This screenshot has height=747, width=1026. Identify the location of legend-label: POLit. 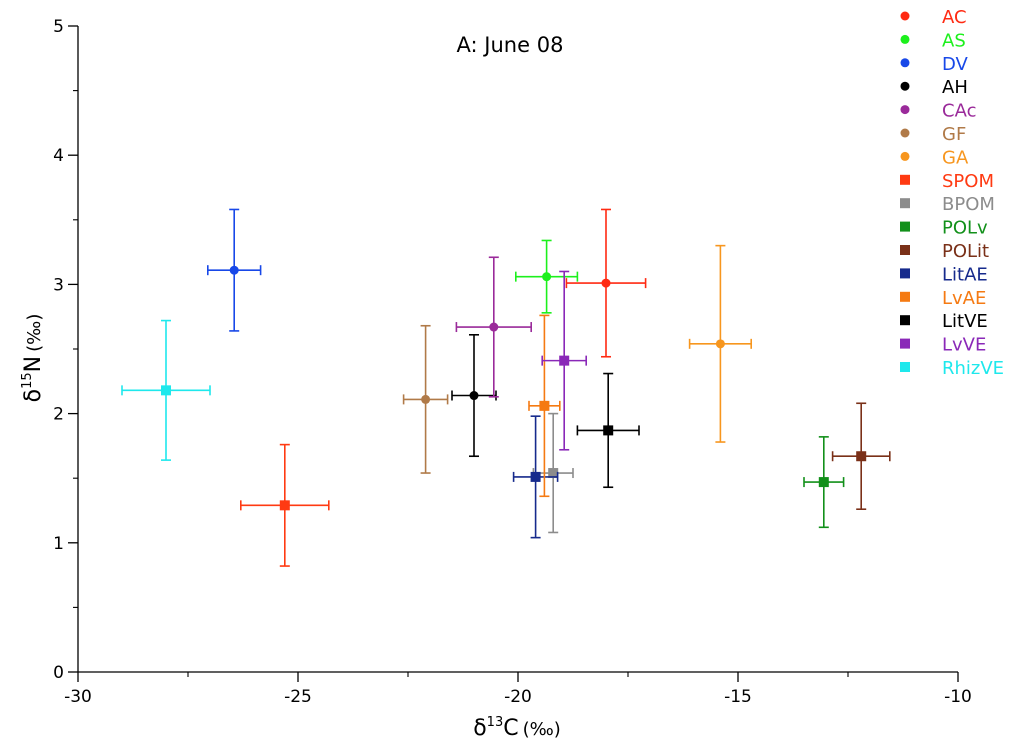
(965, 251).